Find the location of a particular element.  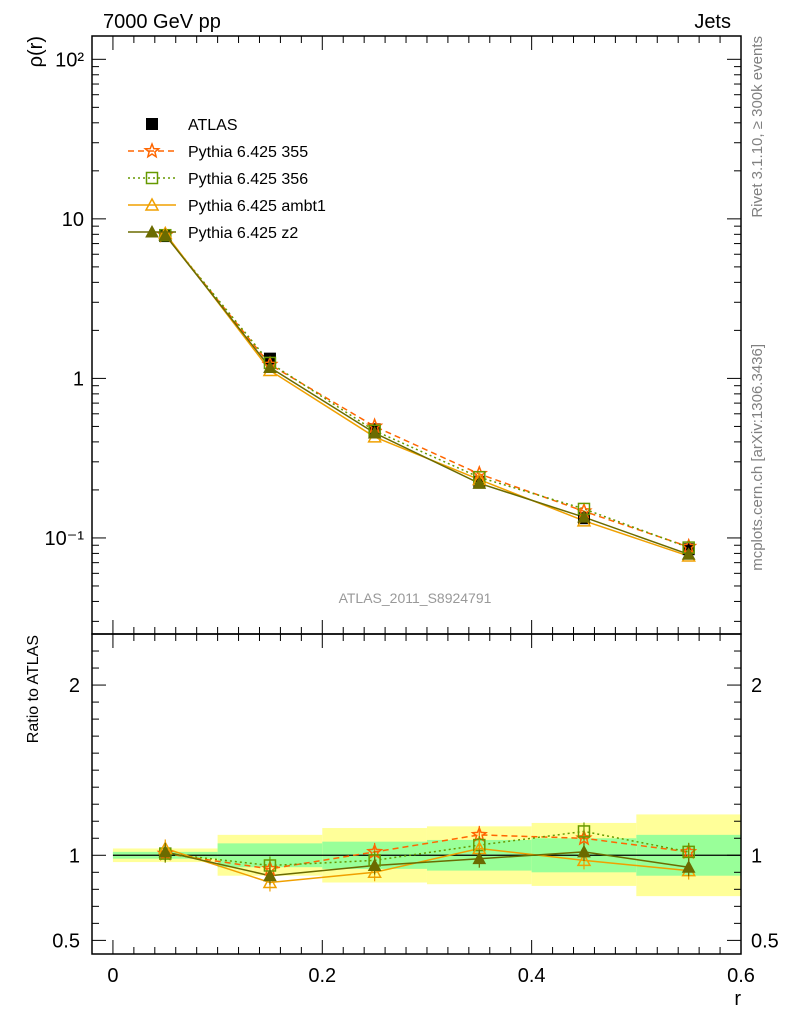

main-ytick-label: 1 is located at coordinates (78, 379).